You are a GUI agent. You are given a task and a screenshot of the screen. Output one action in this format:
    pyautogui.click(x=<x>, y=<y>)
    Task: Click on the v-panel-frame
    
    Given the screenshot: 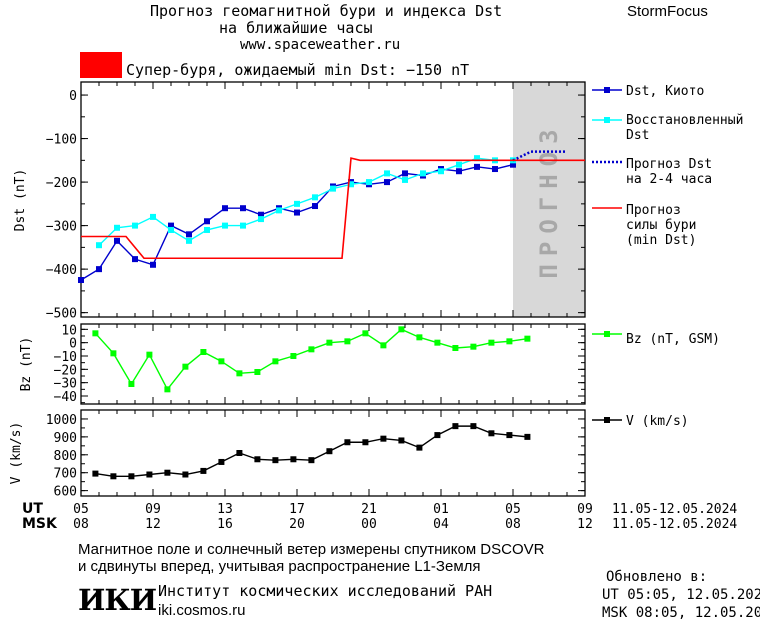 What is the action you would take?
    pyautogui.click(x=333, y=453)
    